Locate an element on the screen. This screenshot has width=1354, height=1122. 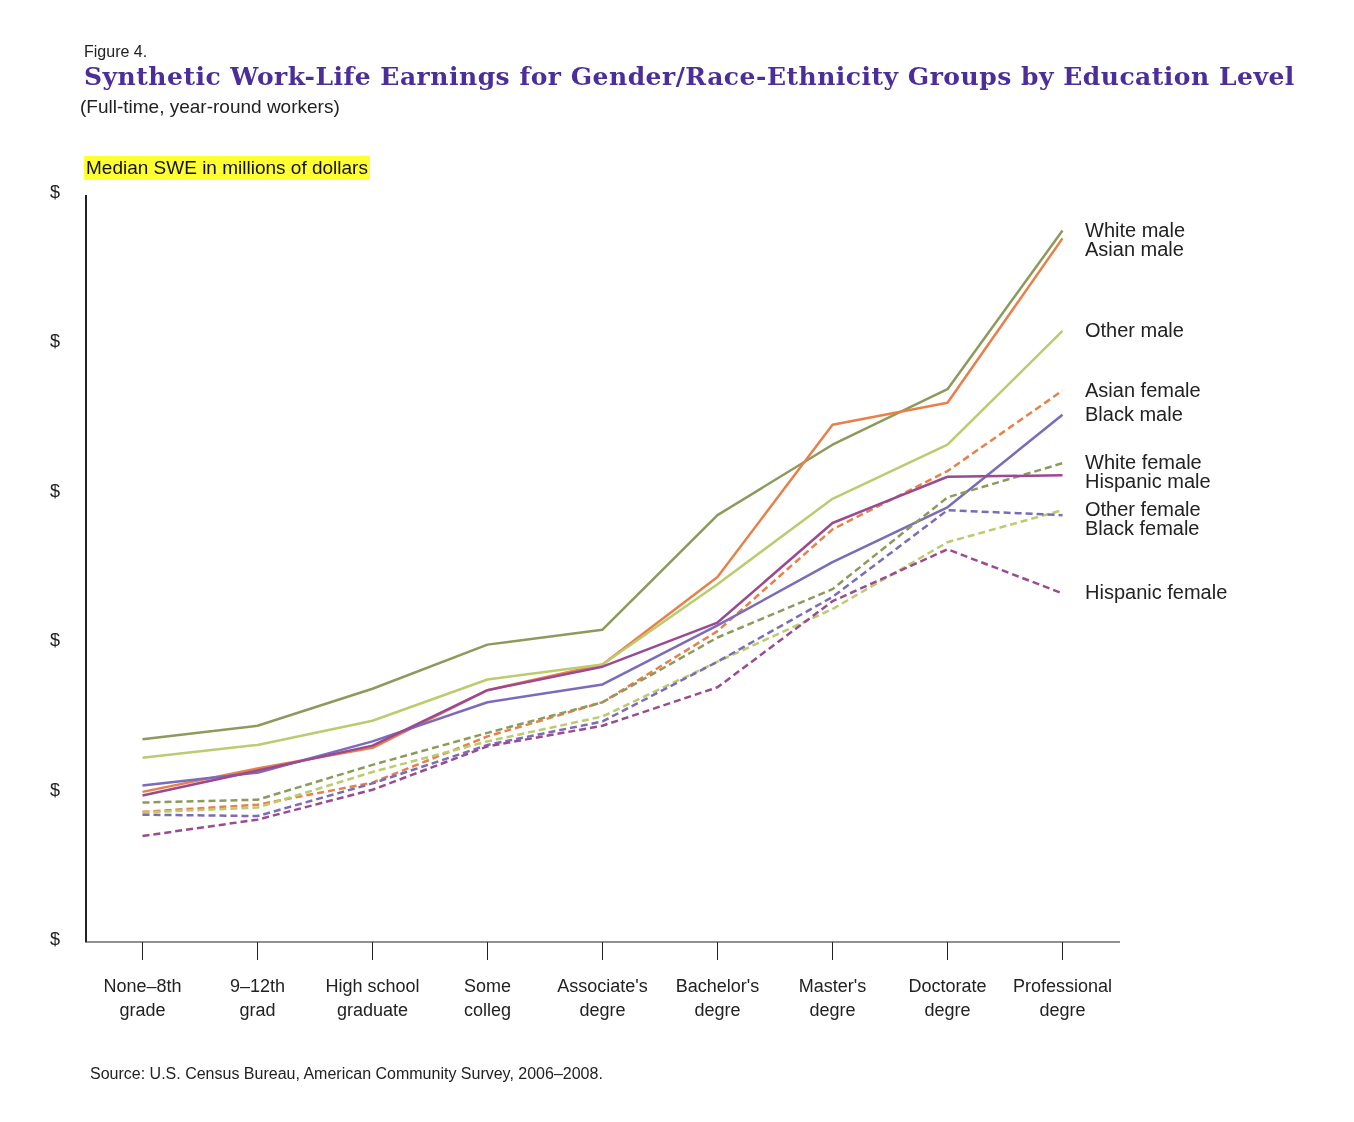
chart-title: Synthetic Work-Life Earnings for Gender/Race-Ethnicity Groups by Education Level is located at coordinates (689, 76).